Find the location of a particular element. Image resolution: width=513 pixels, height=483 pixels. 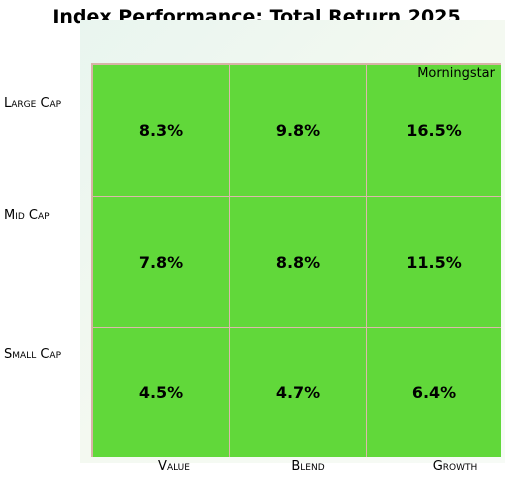

cell-value: 4.5% is located at coordinates (161, 392).